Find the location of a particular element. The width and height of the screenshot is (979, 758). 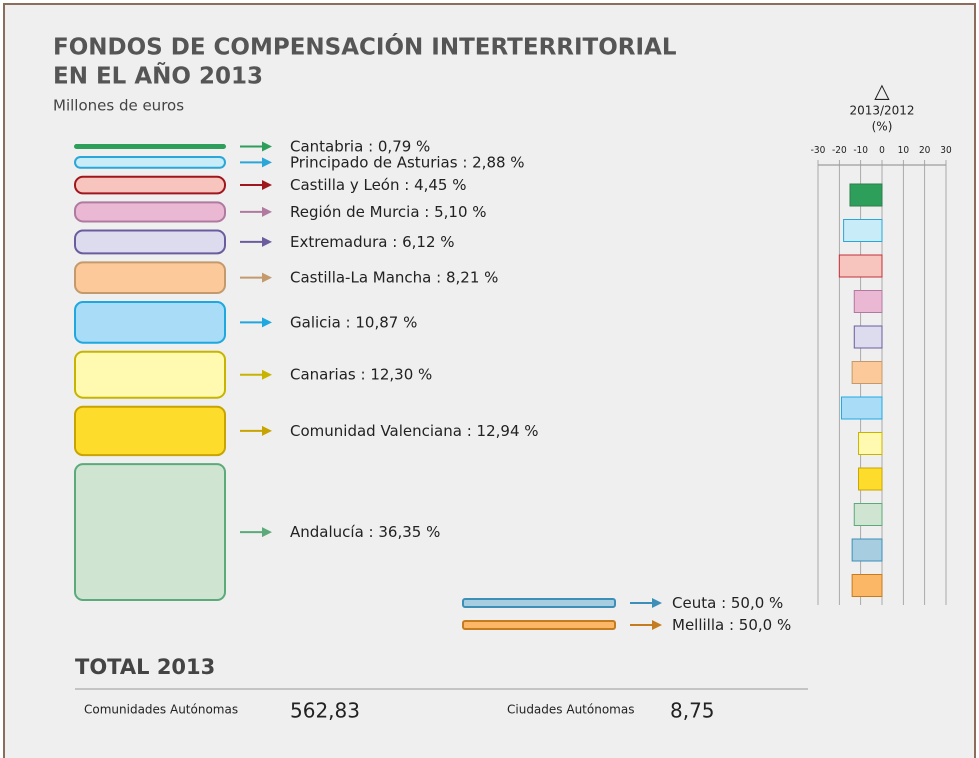

label-part: Castilla-La Mancha is located at coordinates (360, 277).